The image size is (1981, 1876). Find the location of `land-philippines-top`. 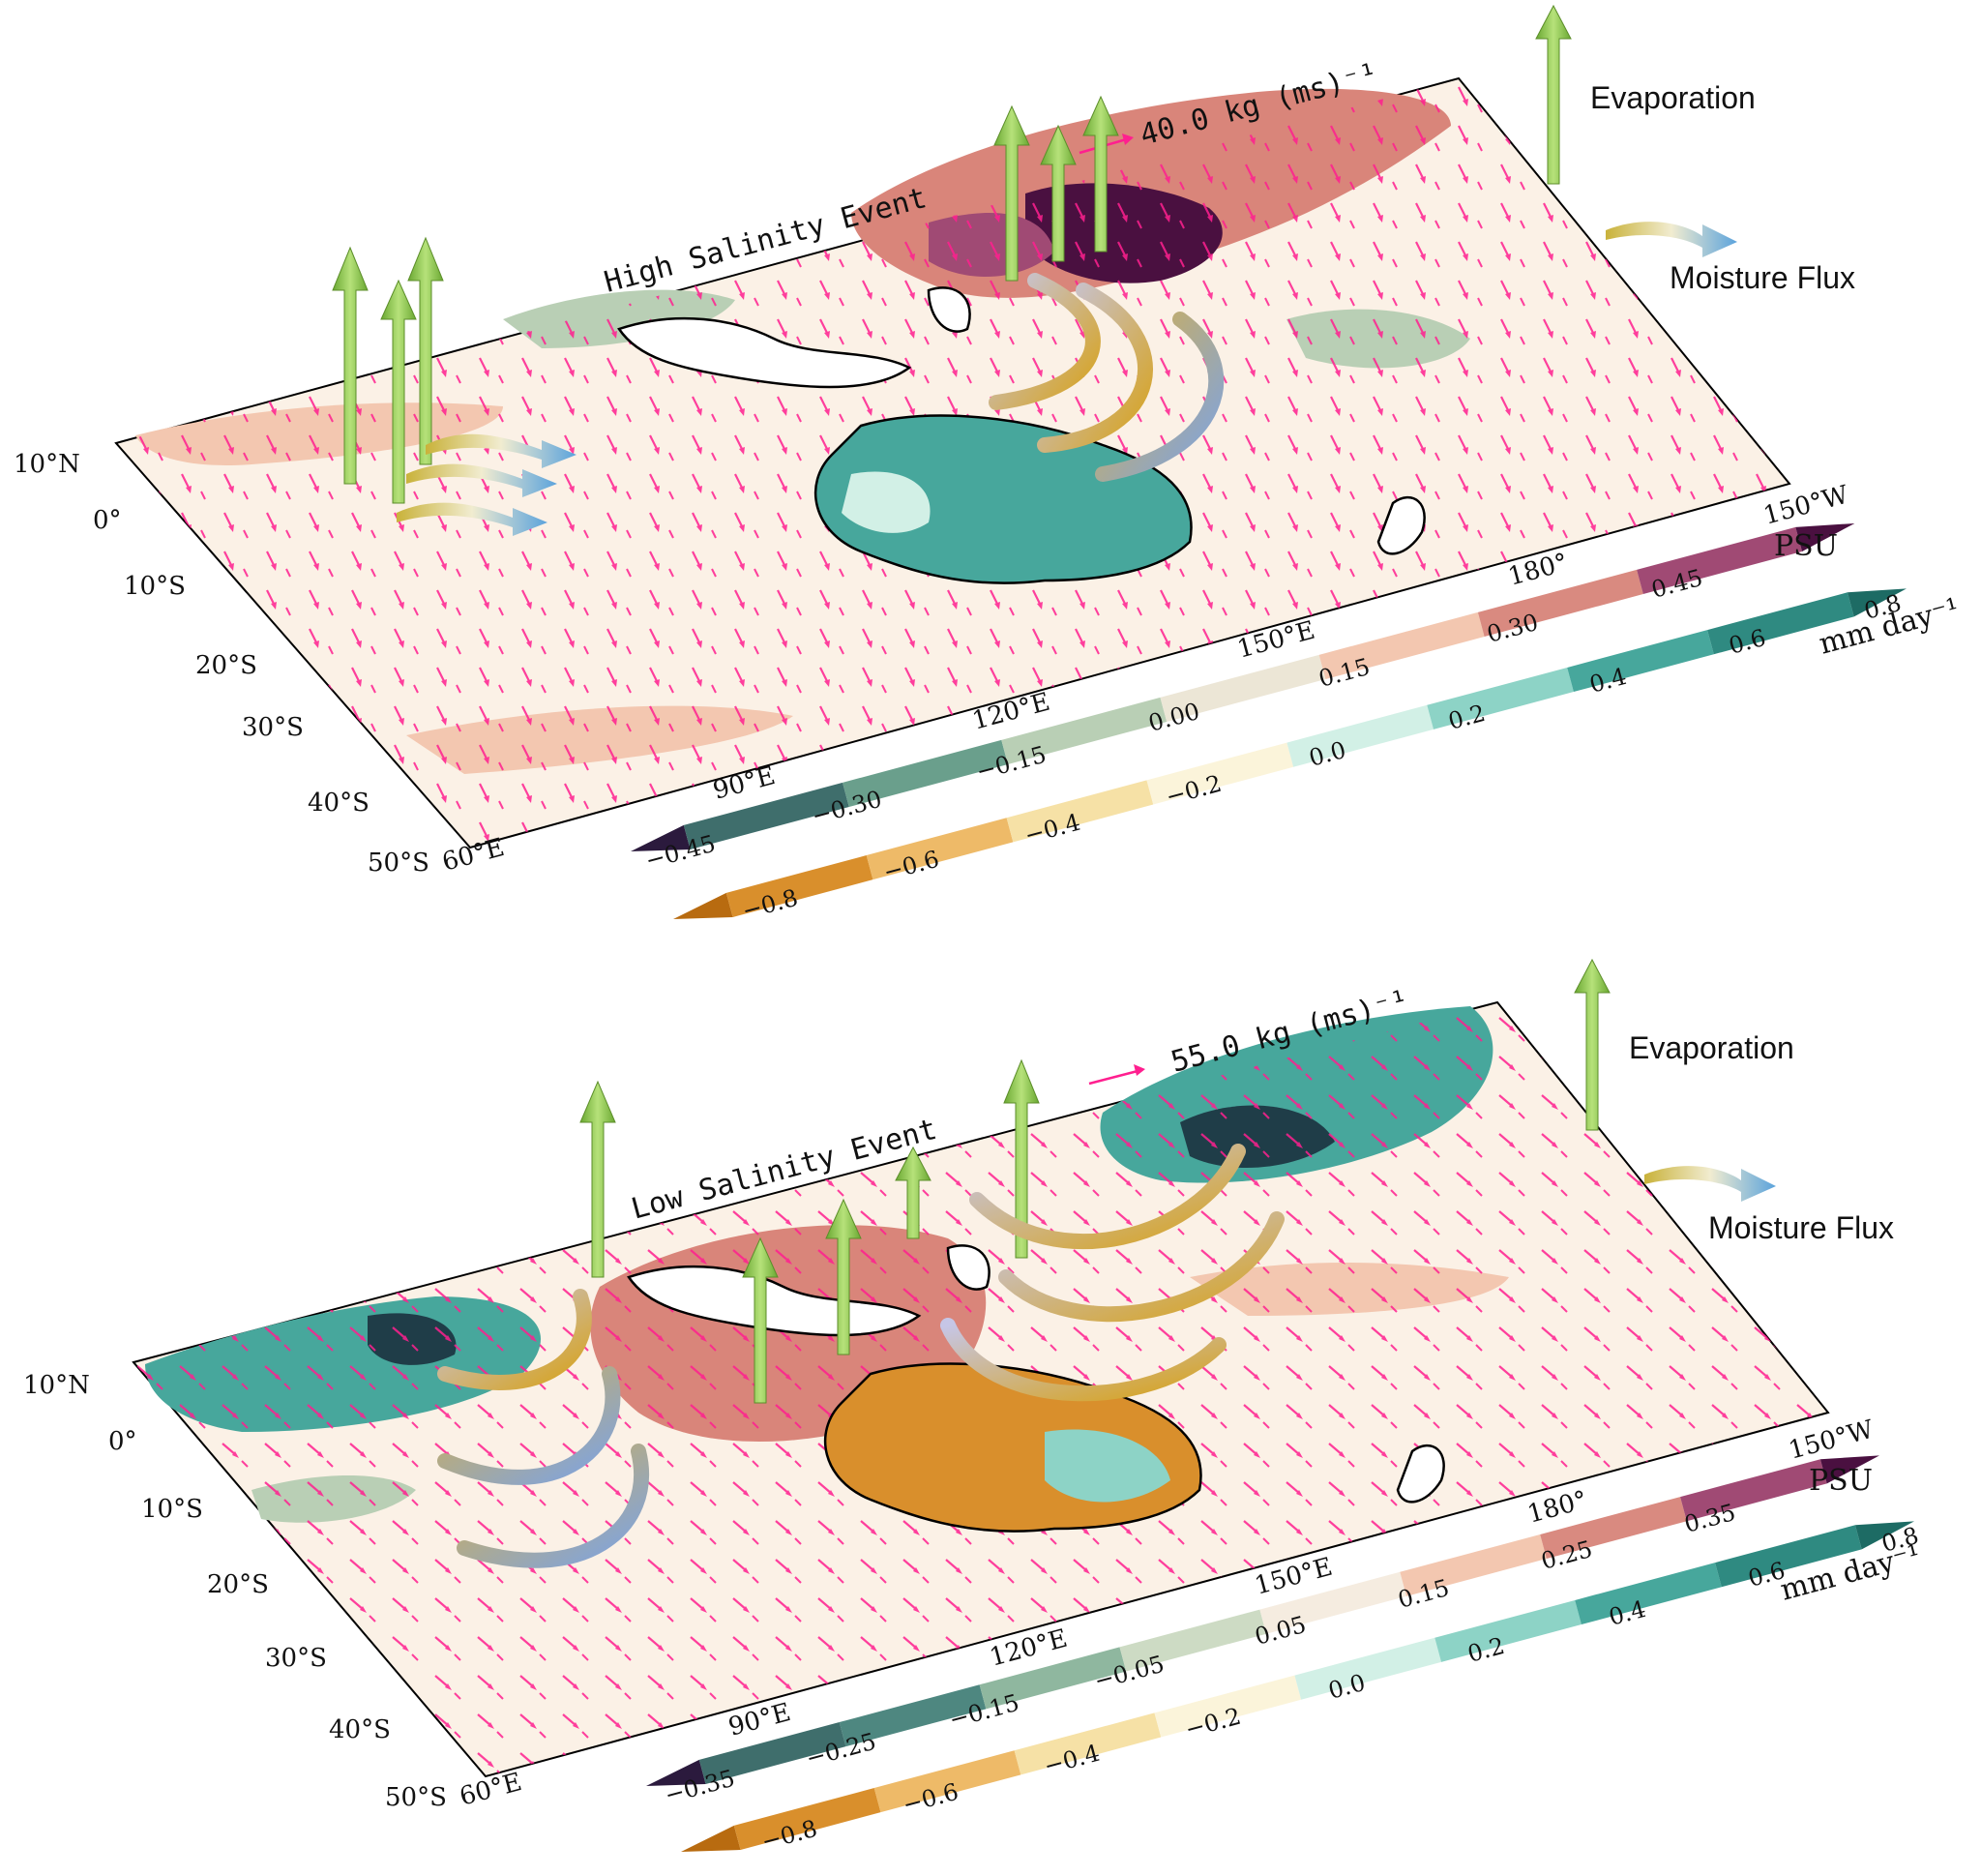

land-philippines-top is located at coordinates (949, 309).